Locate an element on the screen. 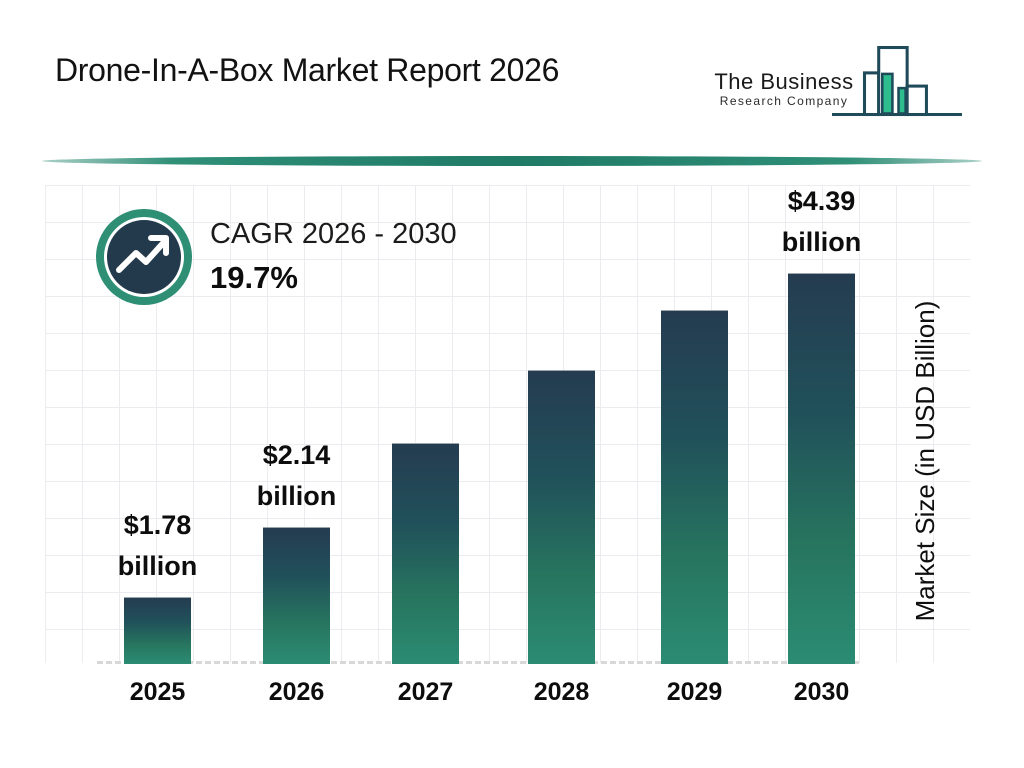  value-label-2030: $4.39 billion is located at coordinates (821, 221).